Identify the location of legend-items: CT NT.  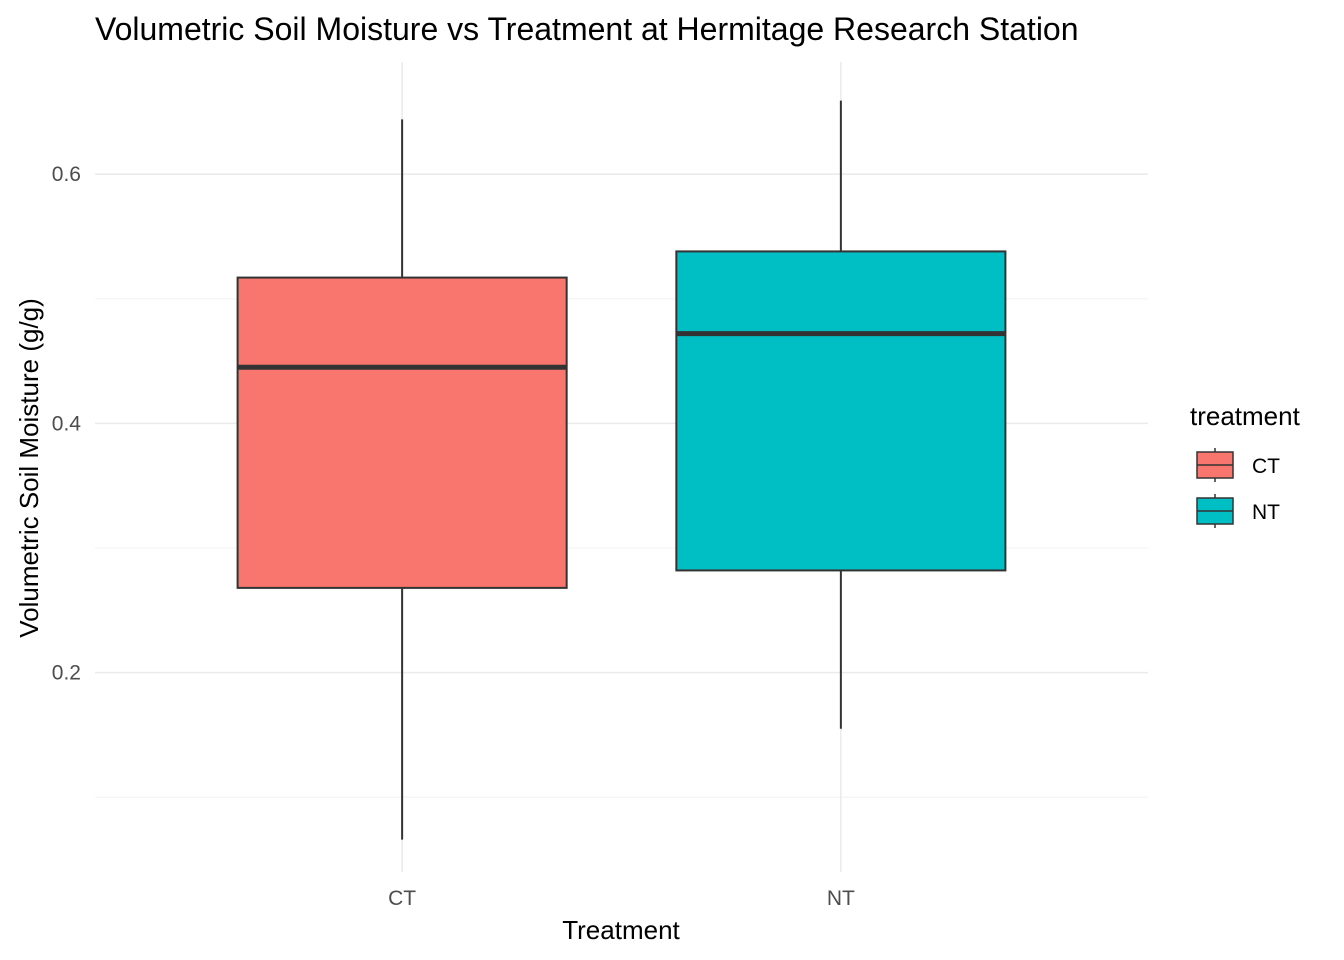
(1238, 488).